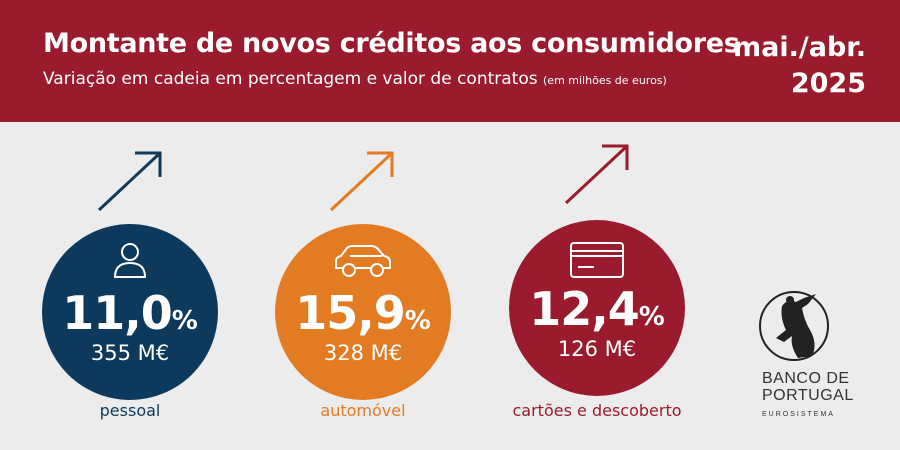 This screenshot has width=900, height=450. I want to click on contract-value: 355 M€, so click(130, 353).